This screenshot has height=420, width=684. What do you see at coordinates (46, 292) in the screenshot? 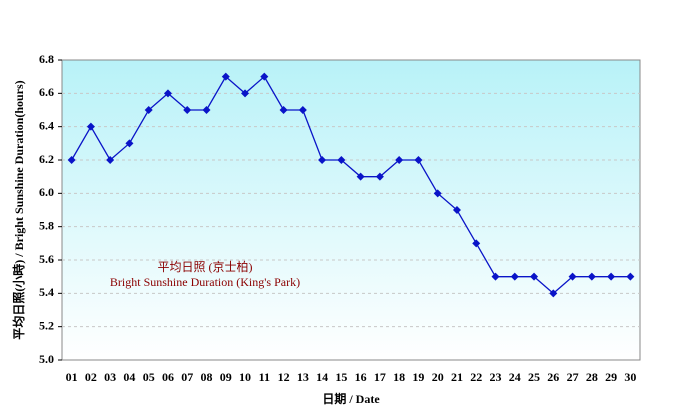
I see `y-tick-label: 5.4` at bounding box center [46, 292].